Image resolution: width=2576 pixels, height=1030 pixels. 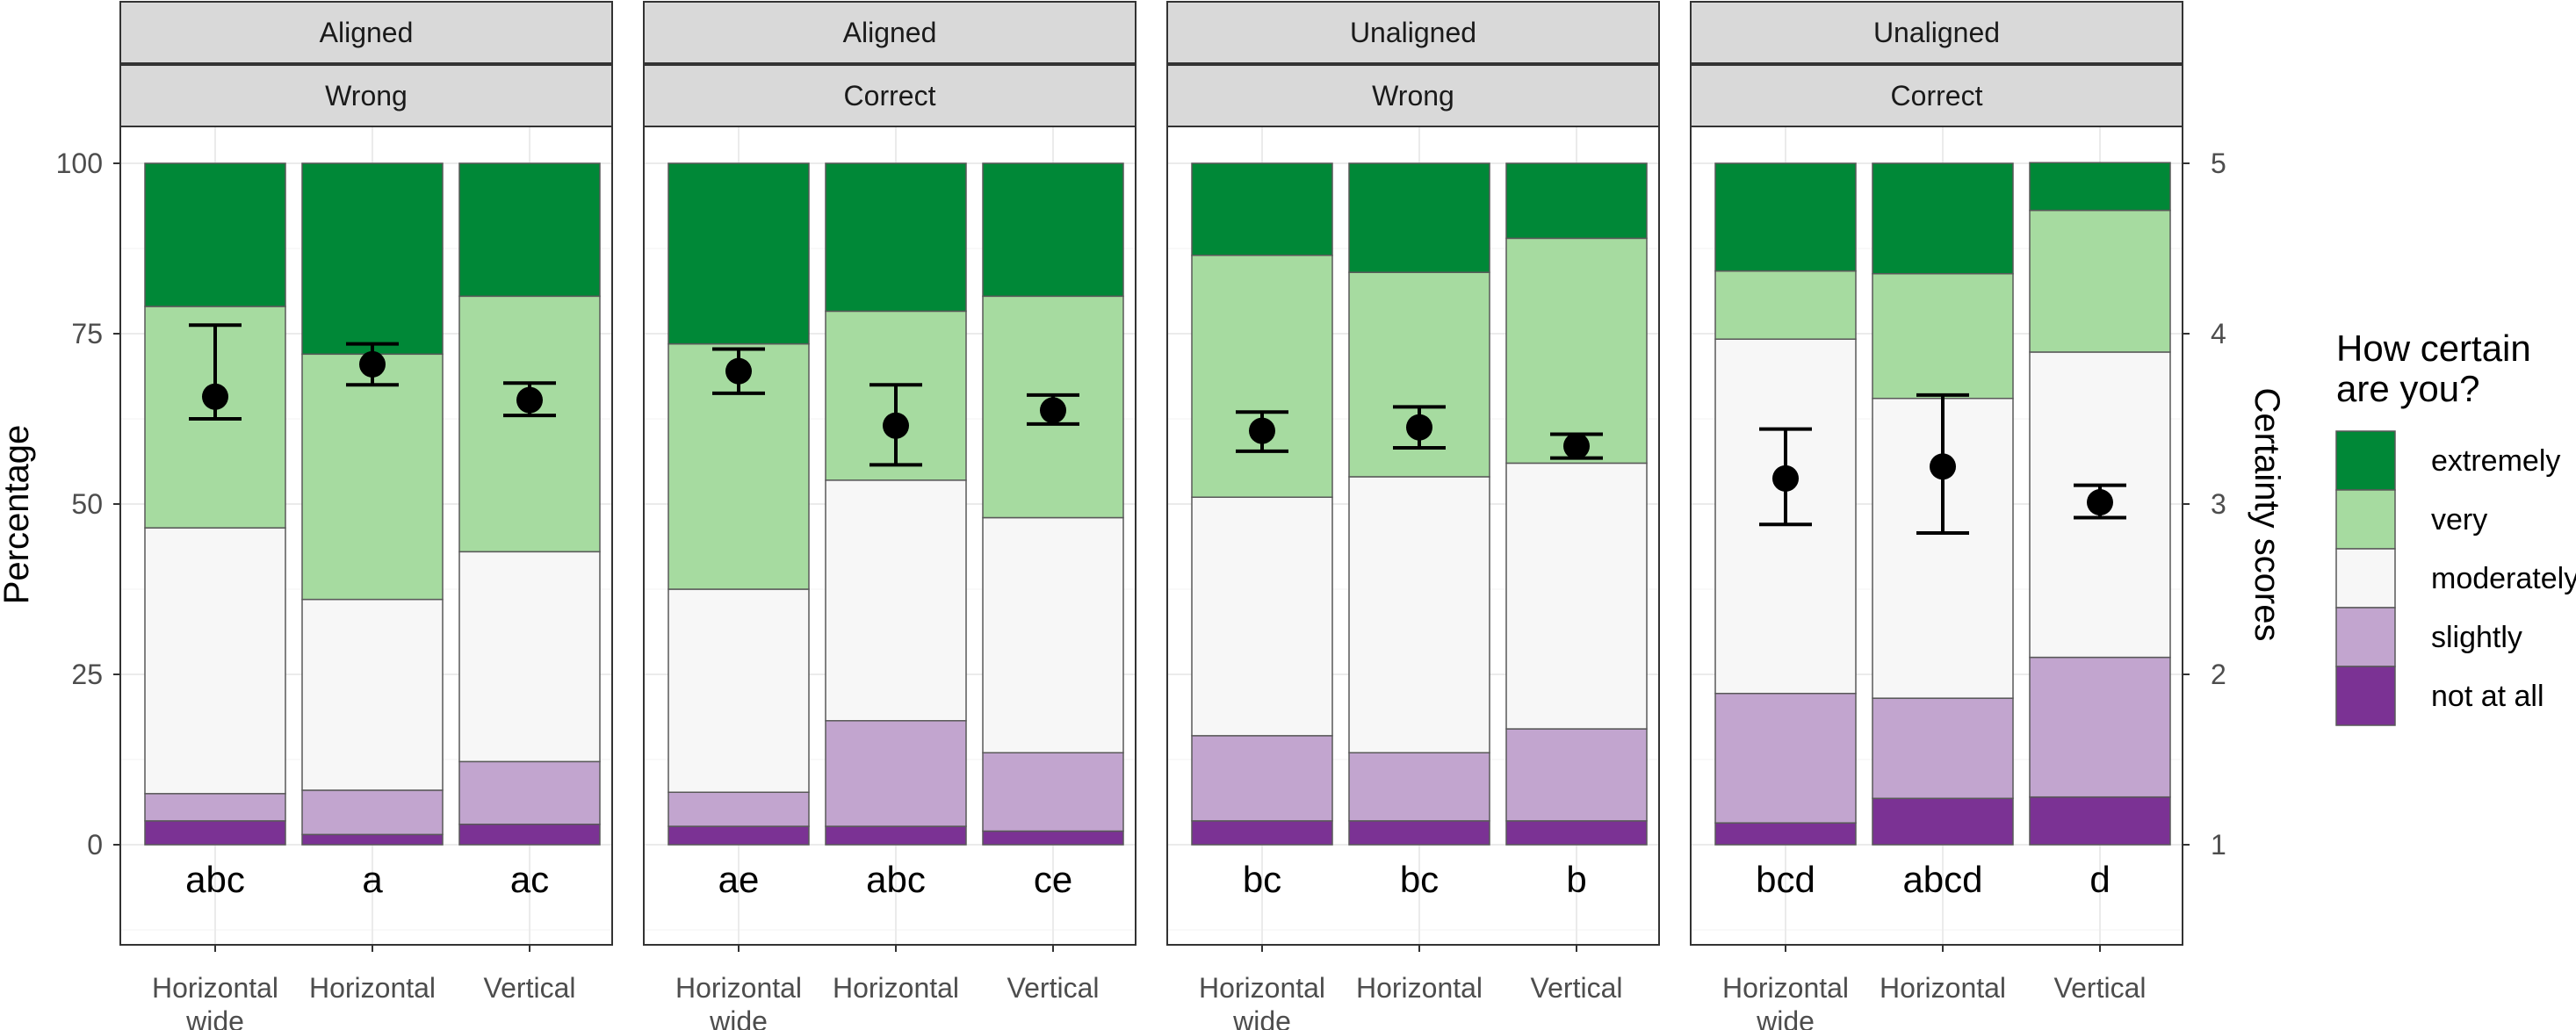 What do you see at coordinates (2100, 583) in the screenshot?
I see `bar-group: d Vertical` at bounding box center [2100, 583].